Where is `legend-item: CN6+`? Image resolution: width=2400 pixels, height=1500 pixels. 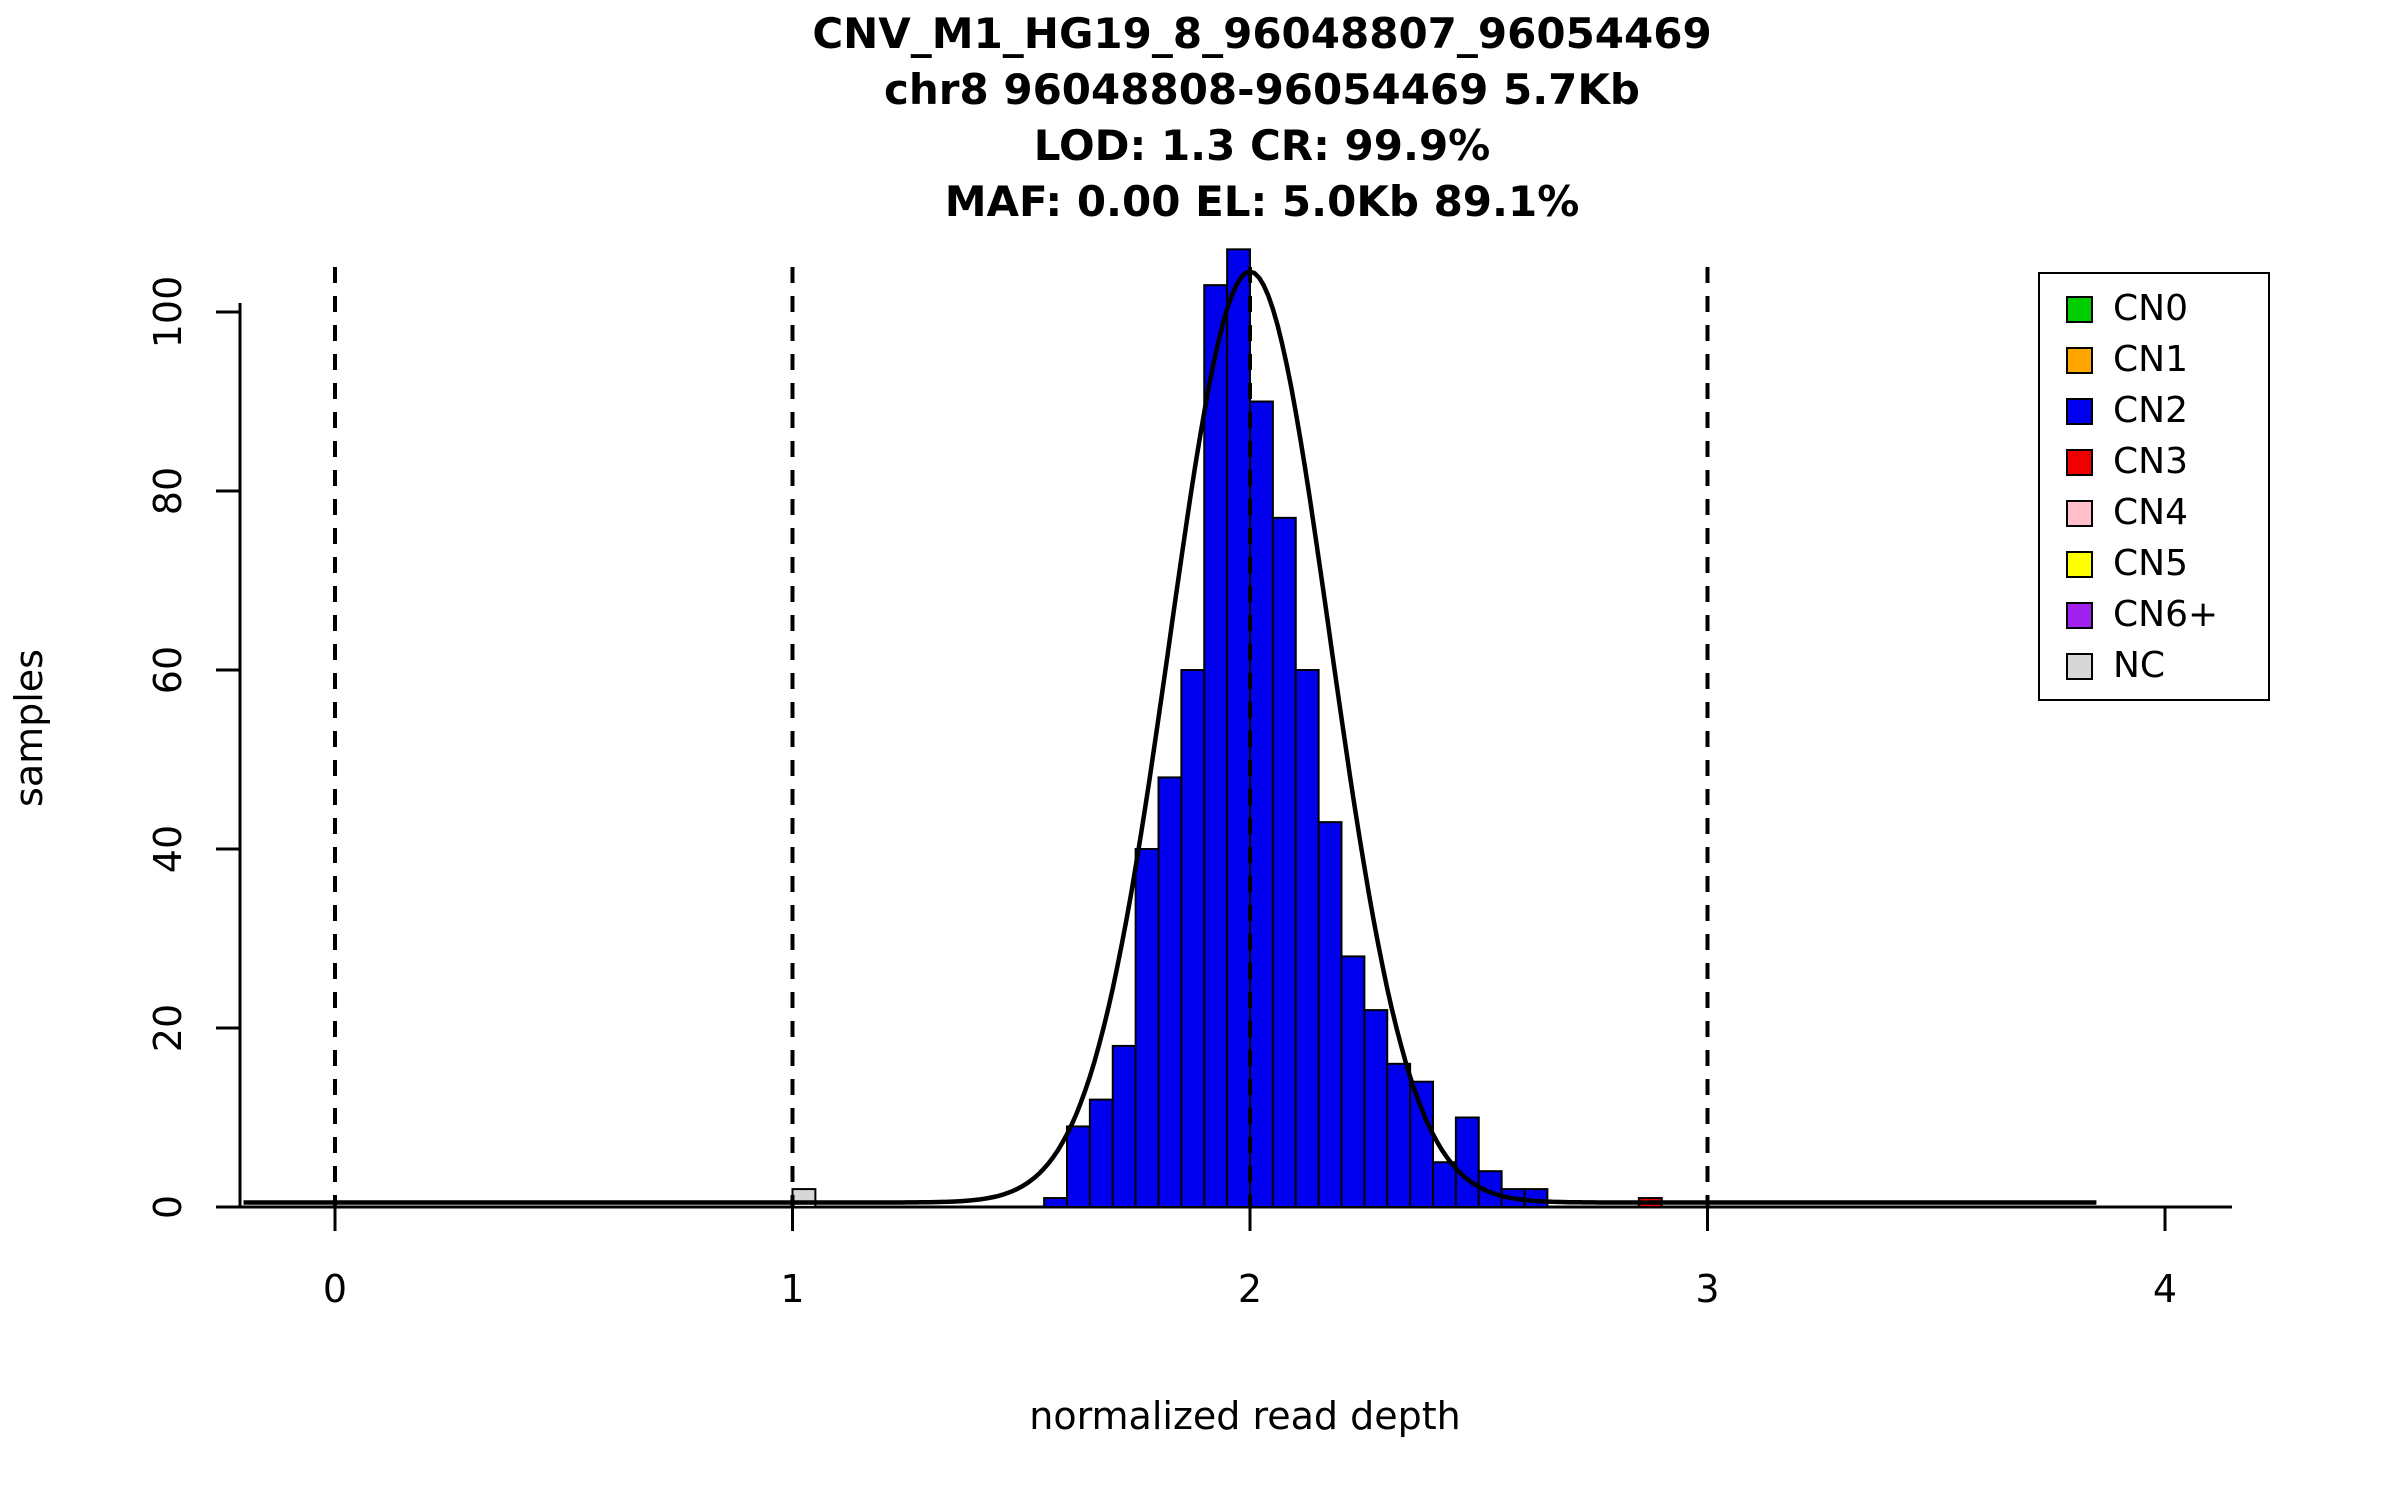 legend-item: CN6+ is located at coordinates (2167, 615).